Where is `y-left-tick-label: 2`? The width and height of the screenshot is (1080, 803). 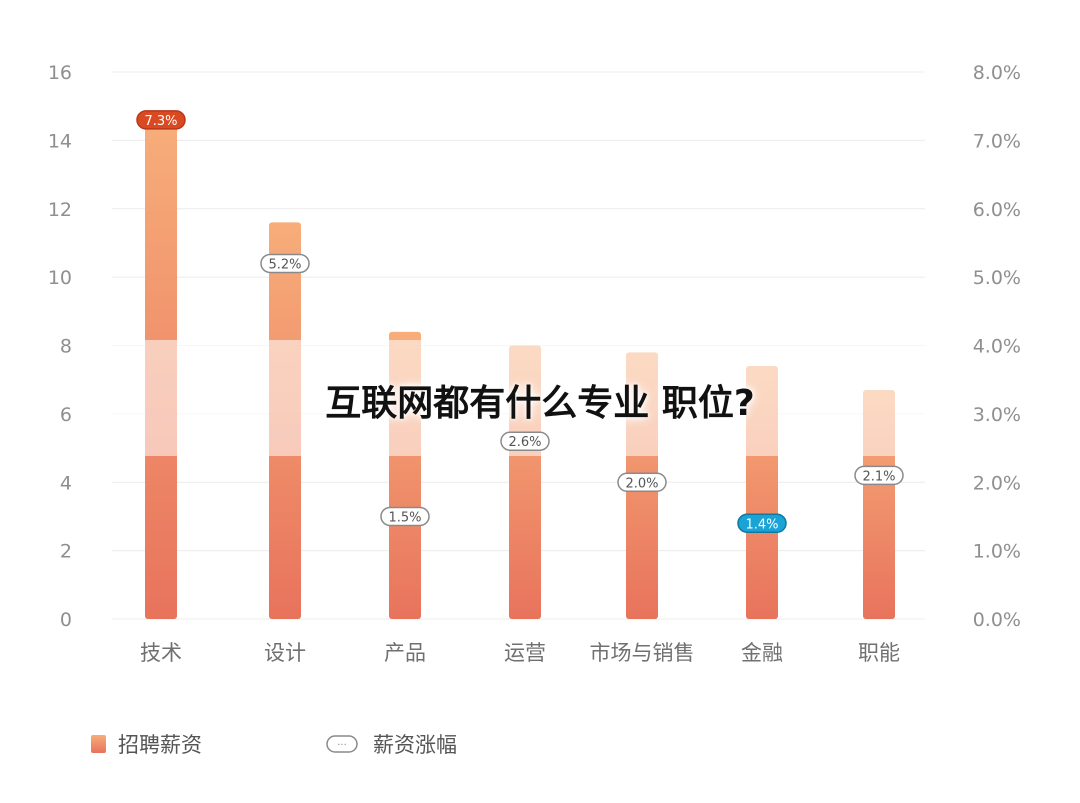
y-left-tick-label: 2 is located at coordinates (66, 552).